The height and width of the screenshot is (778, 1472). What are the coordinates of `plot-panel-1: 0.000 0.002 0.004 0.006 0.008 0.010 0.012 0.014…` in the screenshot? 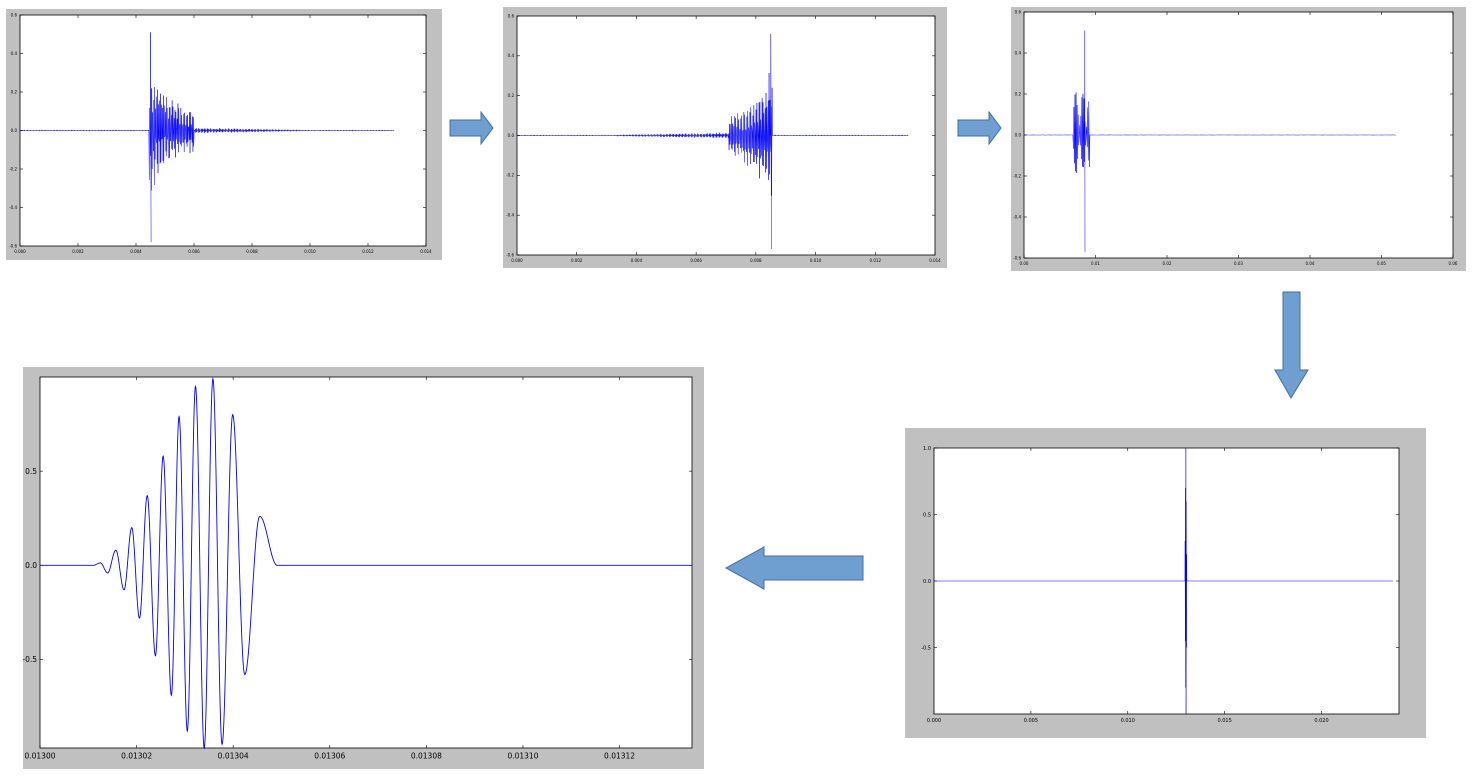 It's located at (224, 134).